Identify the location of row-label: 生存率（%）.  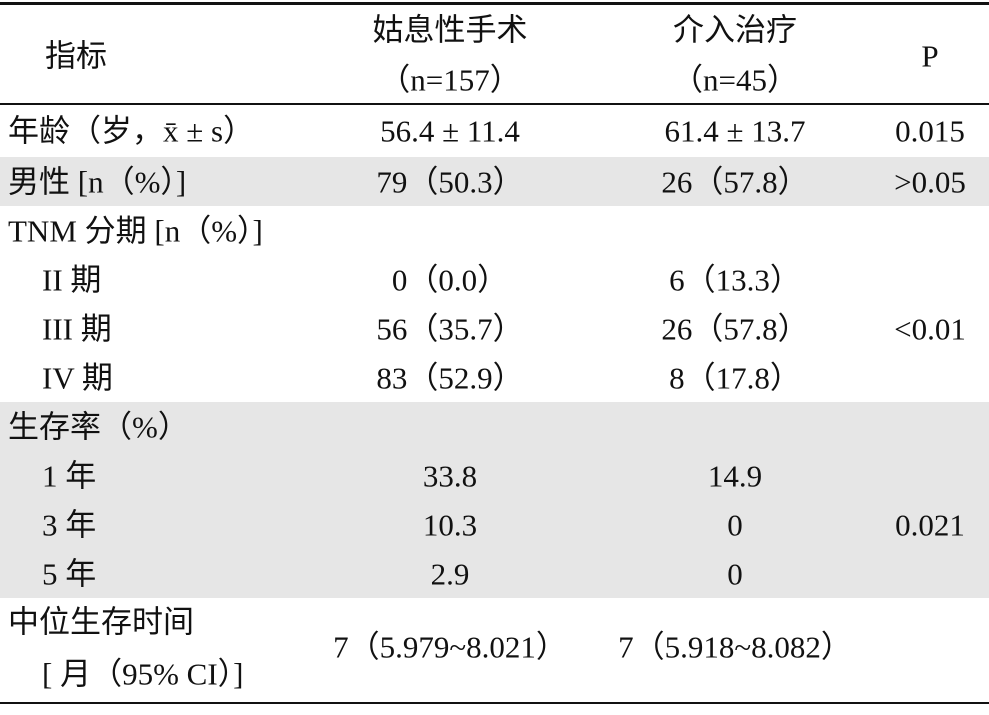
(98, 426).